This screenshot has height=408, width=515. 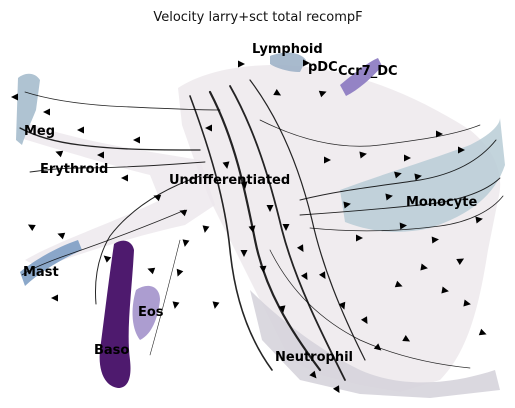 What do you see at coordinates (287, 49) in the screenshot?
I see `cluster-label-lymphoid: Lymphoid` at bounding box center [287, 49].